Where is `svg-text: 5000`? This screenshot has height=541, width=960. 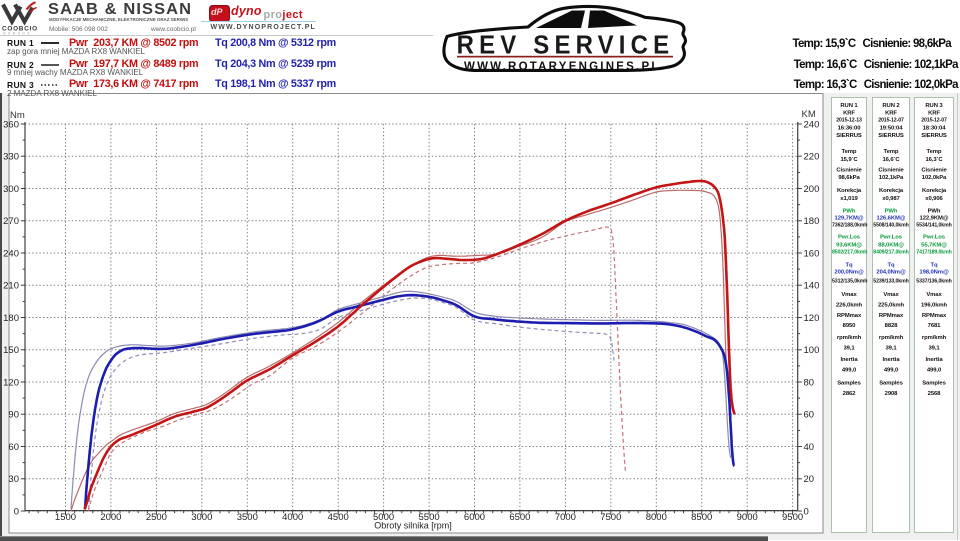 svg-text: 5000 is located at coordinates (383, 517).